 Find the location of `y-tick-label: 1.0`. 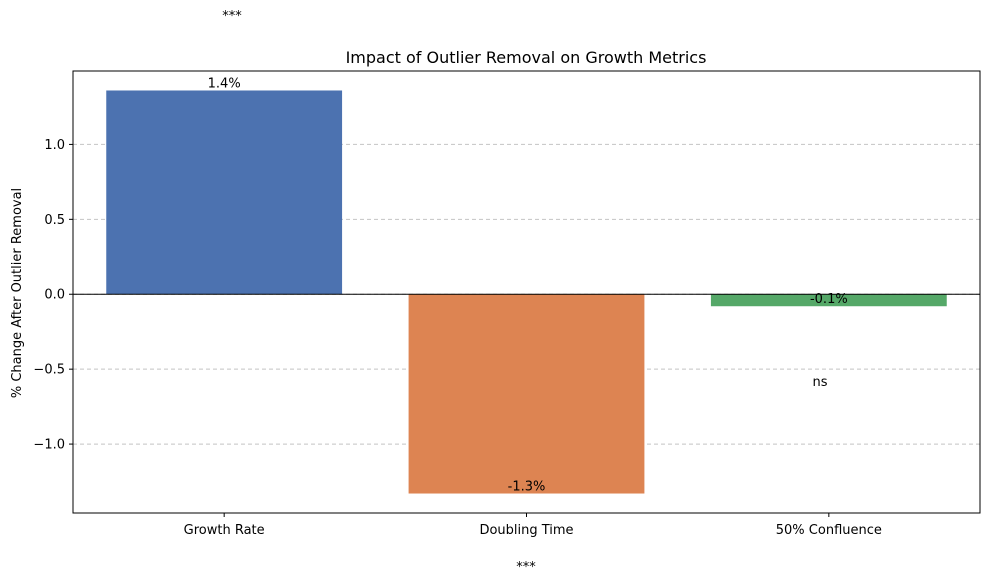

y-tick-label: 1.0 is located at coordinates (54, 145).